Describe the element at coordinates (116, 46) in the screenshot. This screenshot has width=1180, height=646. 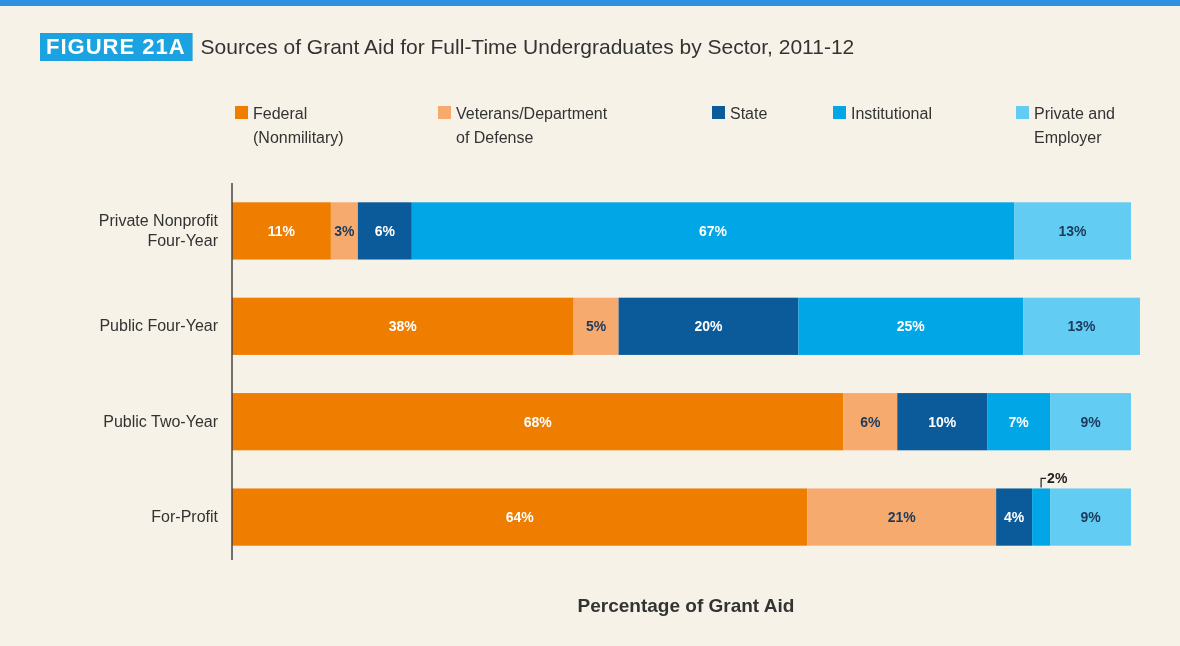
I see `chart-subtitle: FIGURE 21A` at that location.